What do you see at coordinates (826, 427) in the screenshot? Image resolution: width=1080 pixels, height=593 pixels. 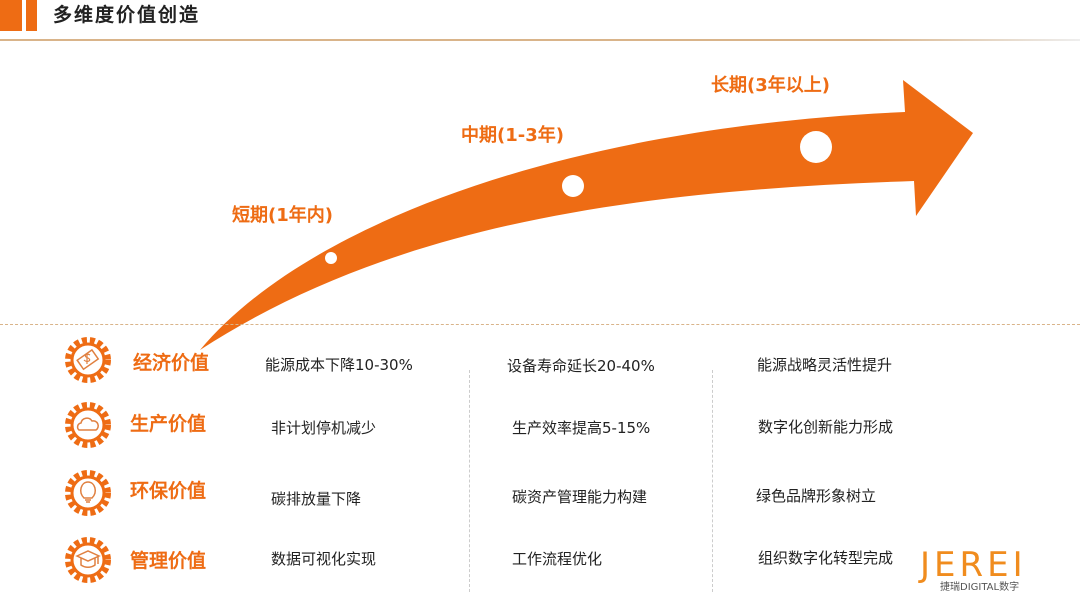 I see `cell-long-term: 数字化创新能力形成` at bounding box center [826, 427].